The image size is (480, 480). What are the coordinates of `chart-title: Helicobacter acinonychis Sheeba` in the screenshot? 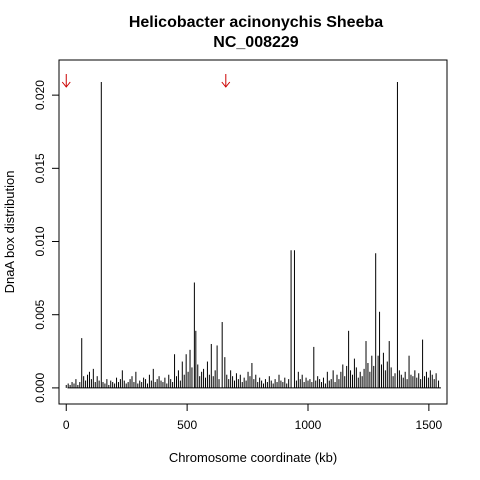 It's located at (256, 22).